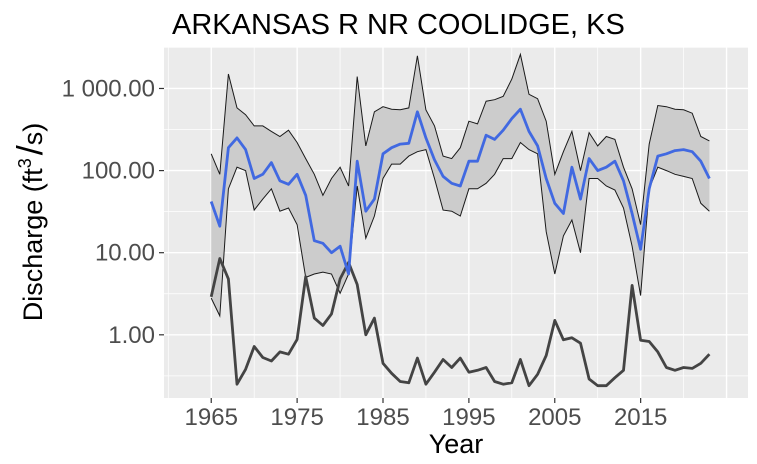  What do you see at coordinates (29, 150) in the screenshot?
I see `y-axis-unit-slash: /` at bounding box center [29, 150].